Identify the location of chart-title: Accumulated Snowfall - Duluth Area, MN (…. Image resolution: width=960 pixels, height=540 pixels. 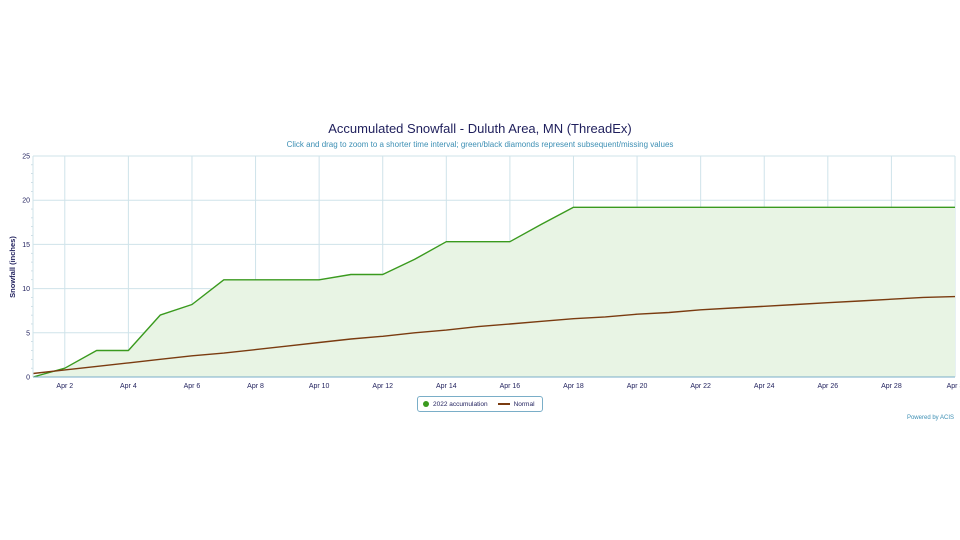
(480, 128).